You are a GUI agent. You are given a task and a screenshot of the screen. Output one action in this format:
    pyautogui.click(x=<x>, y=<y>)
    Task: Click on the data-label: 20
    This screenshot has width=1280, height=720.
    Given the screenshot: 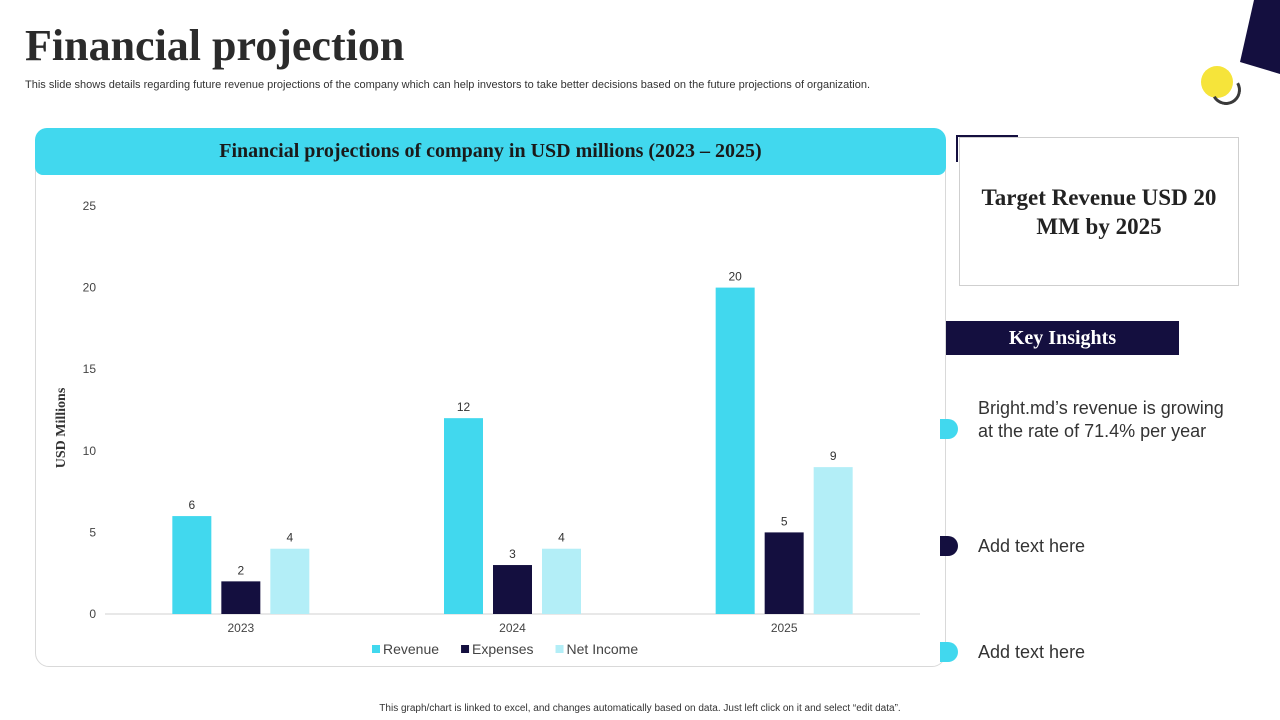 What is the action you would take?
    pyautogui.click(x=735, y=277)
    